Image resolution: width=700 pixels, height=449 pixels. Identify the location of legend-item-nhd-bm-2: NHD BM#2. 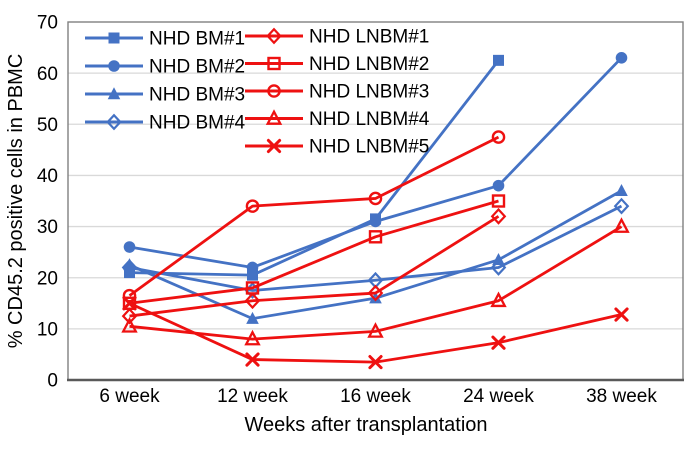
(165, 67).